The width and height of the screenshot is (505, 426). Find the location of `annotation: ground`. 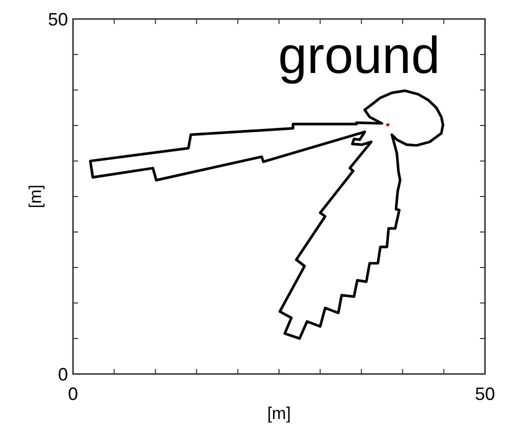

annotation: ground is located at coordinates (359, 56).